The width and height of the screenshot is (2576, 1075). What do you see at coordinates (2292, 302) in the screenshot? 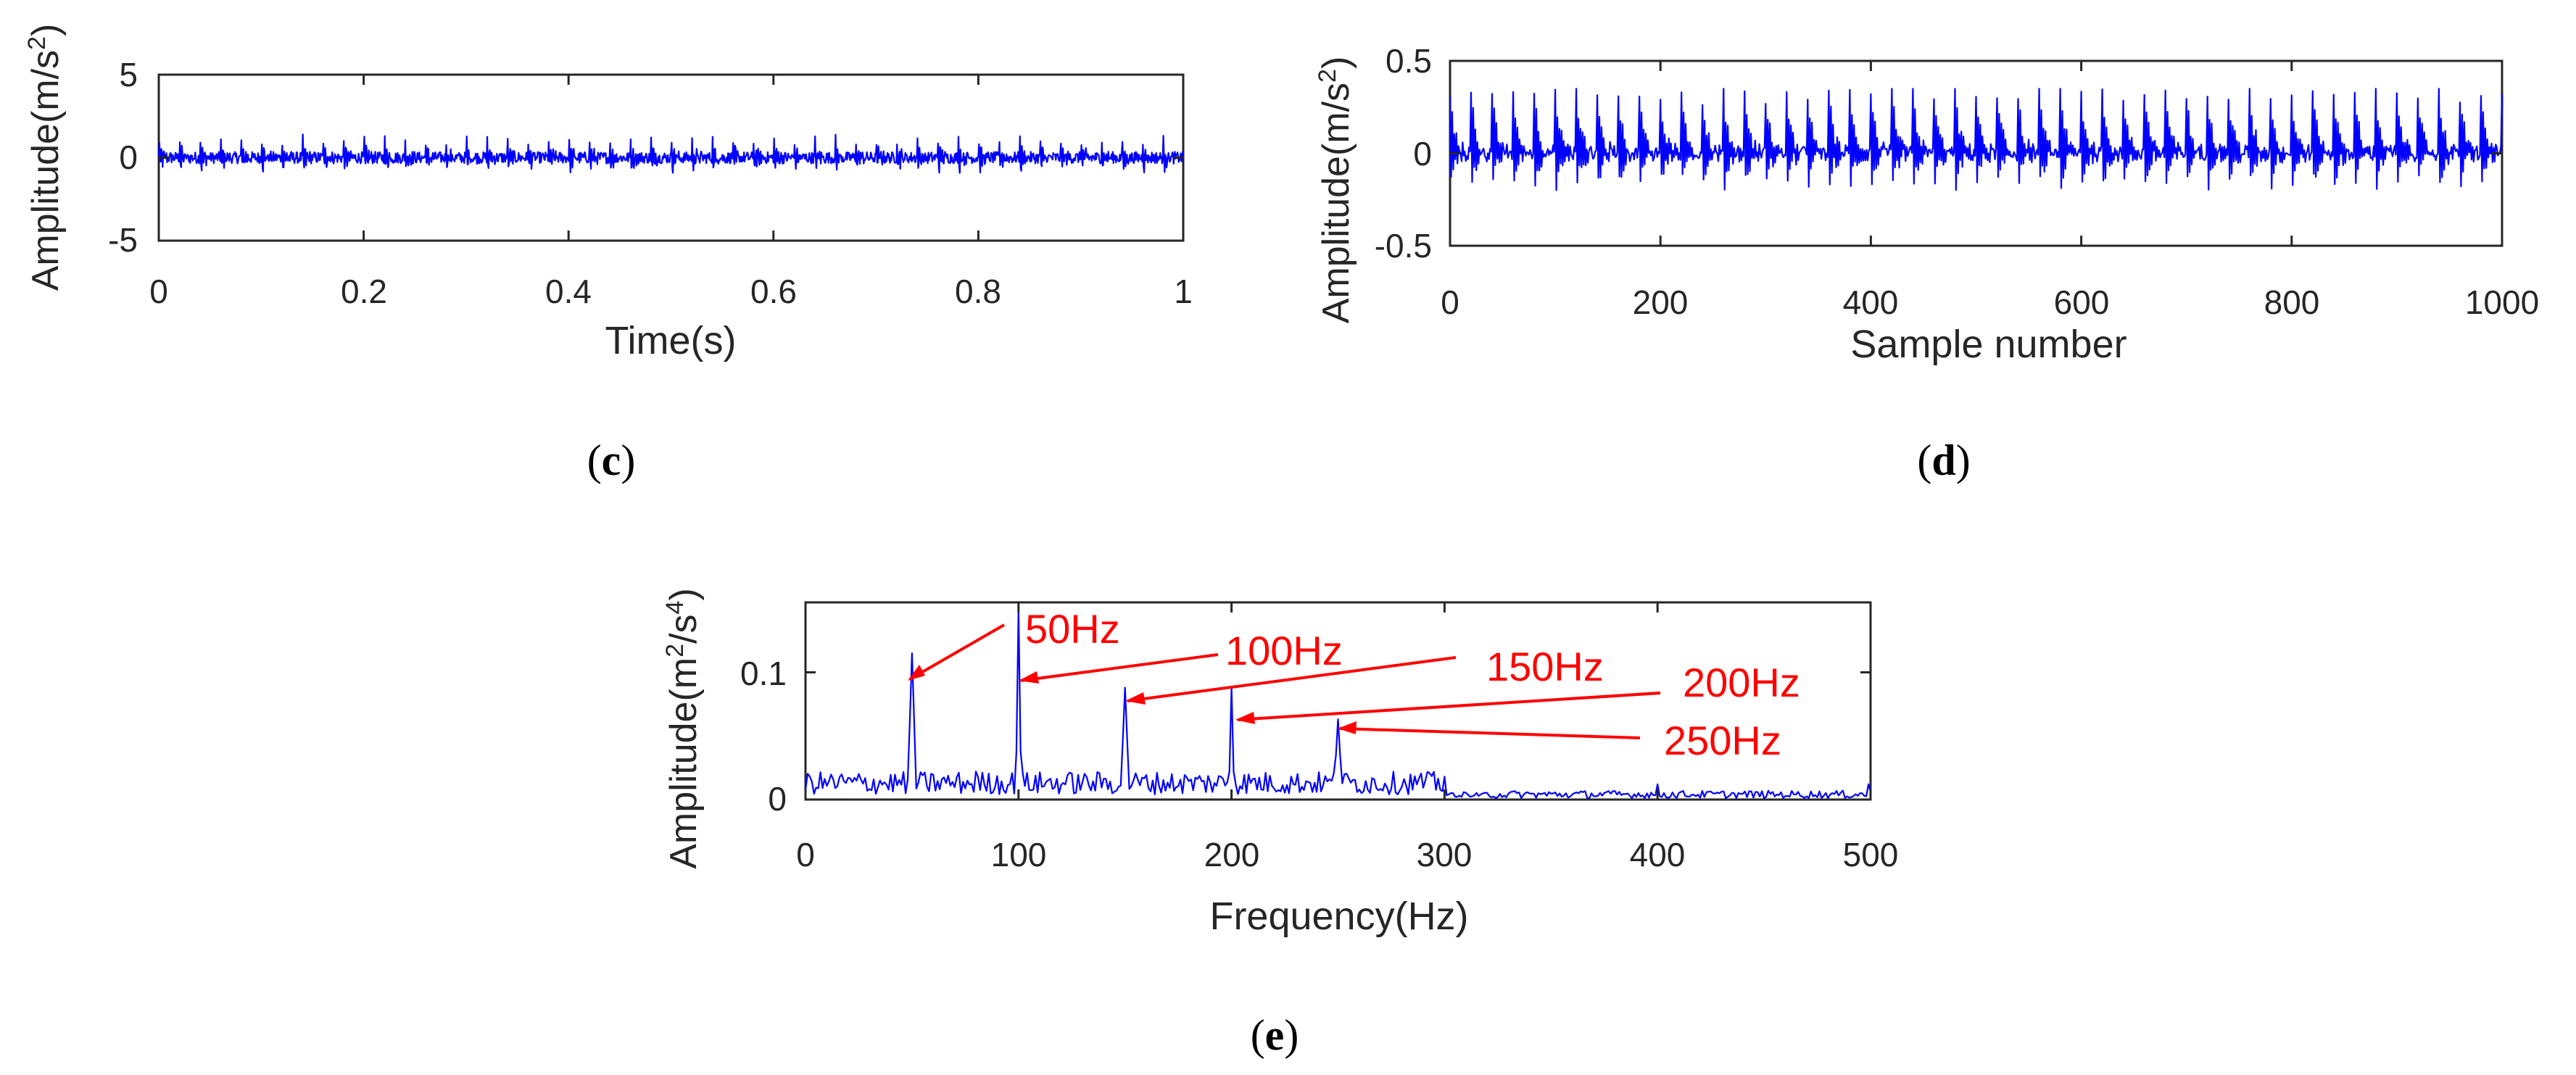
I see `x-tick-label: 800` at bounding box center [2292, 302].